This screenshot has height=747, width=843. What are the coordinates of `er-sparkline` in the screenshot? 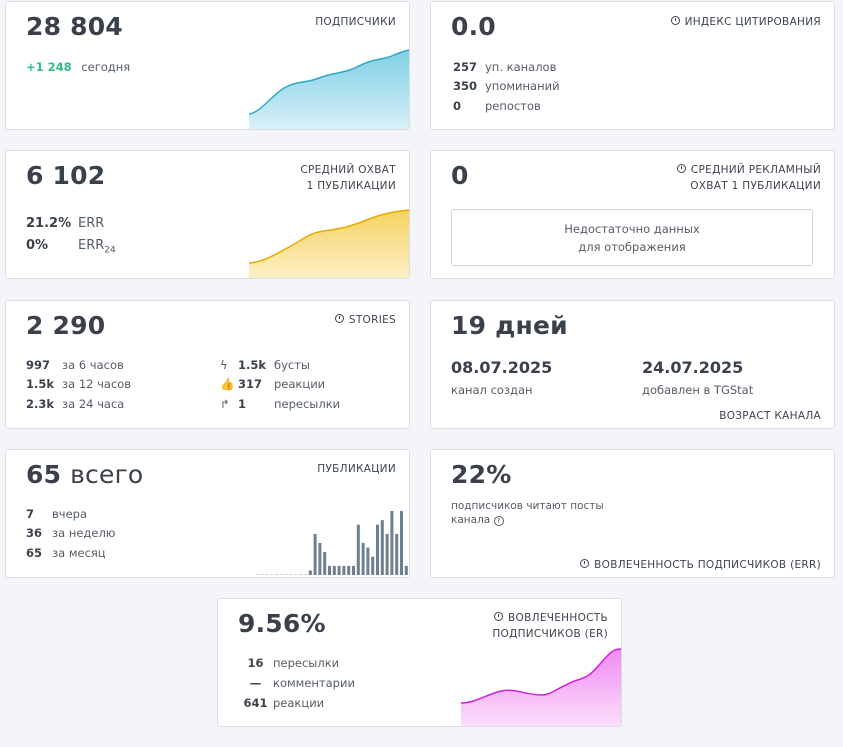 It's located at (541, 687).